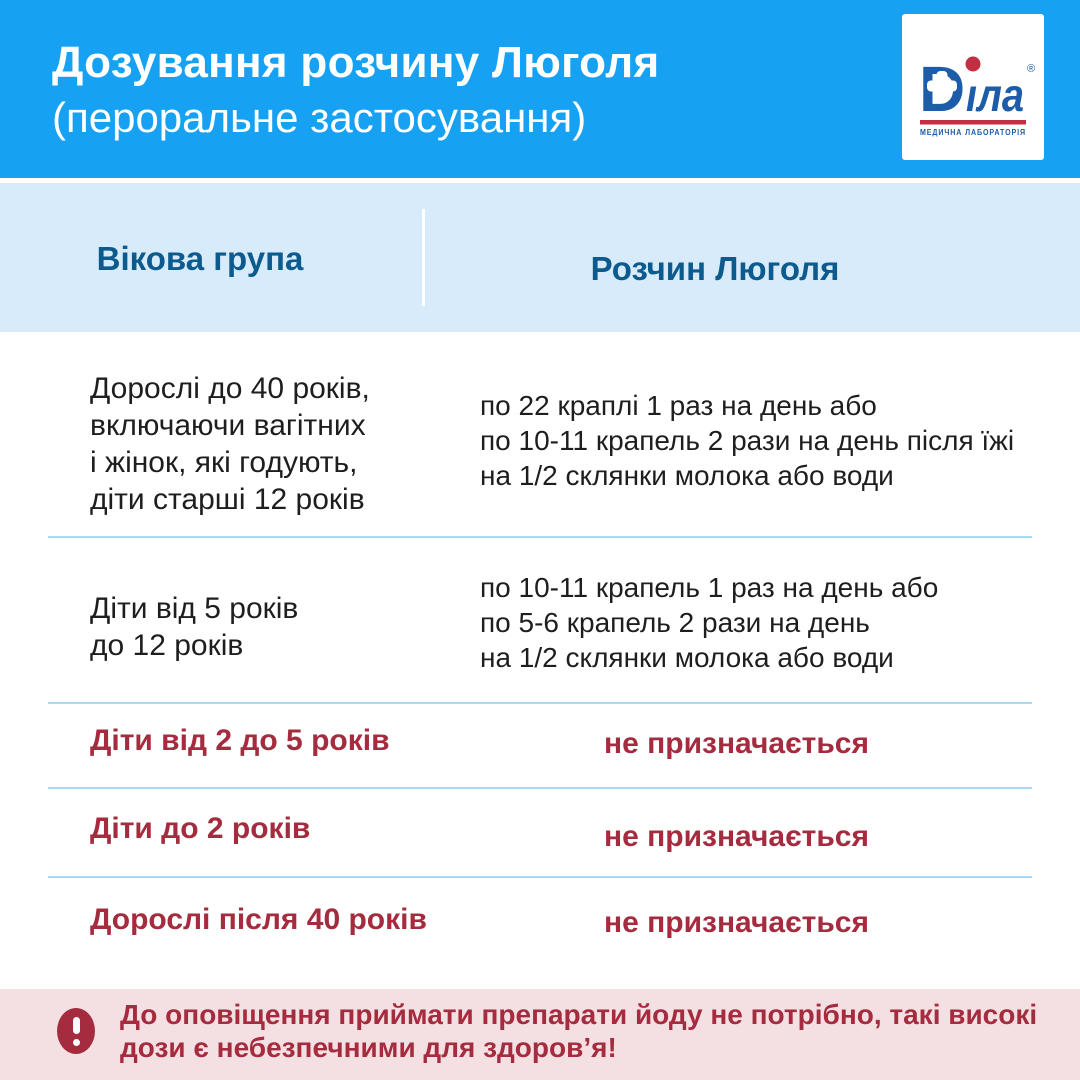 This screenshot has height=1080, width=1080. Describe the element at coordinates (423, 257) in the screenshot. I see `column-divider` at that location.